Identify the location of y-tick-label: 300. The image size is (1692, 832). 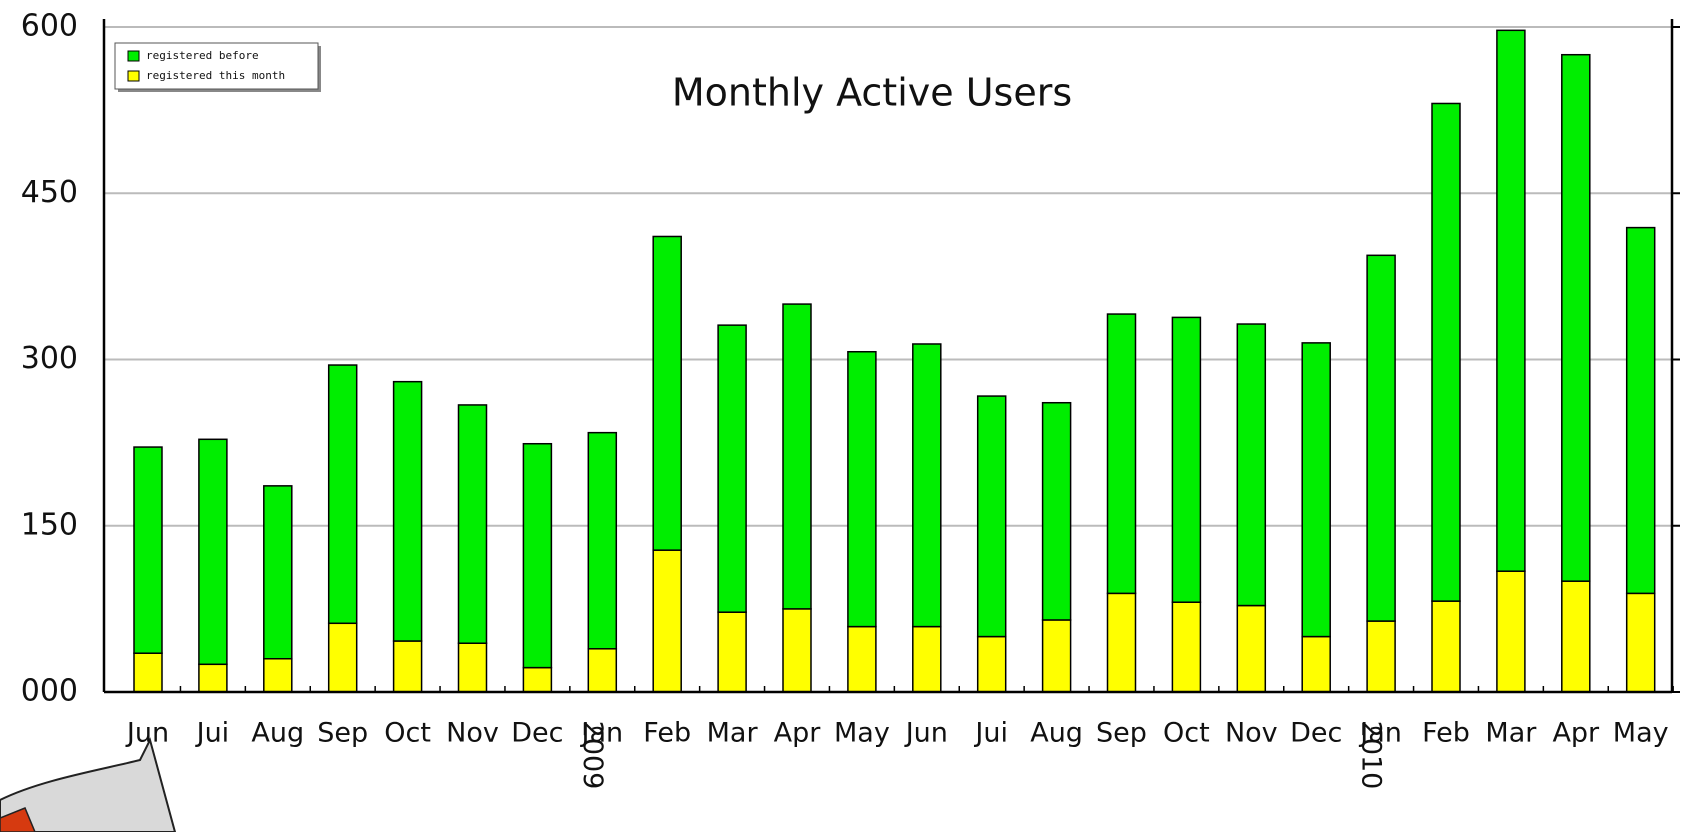
(49, 358).